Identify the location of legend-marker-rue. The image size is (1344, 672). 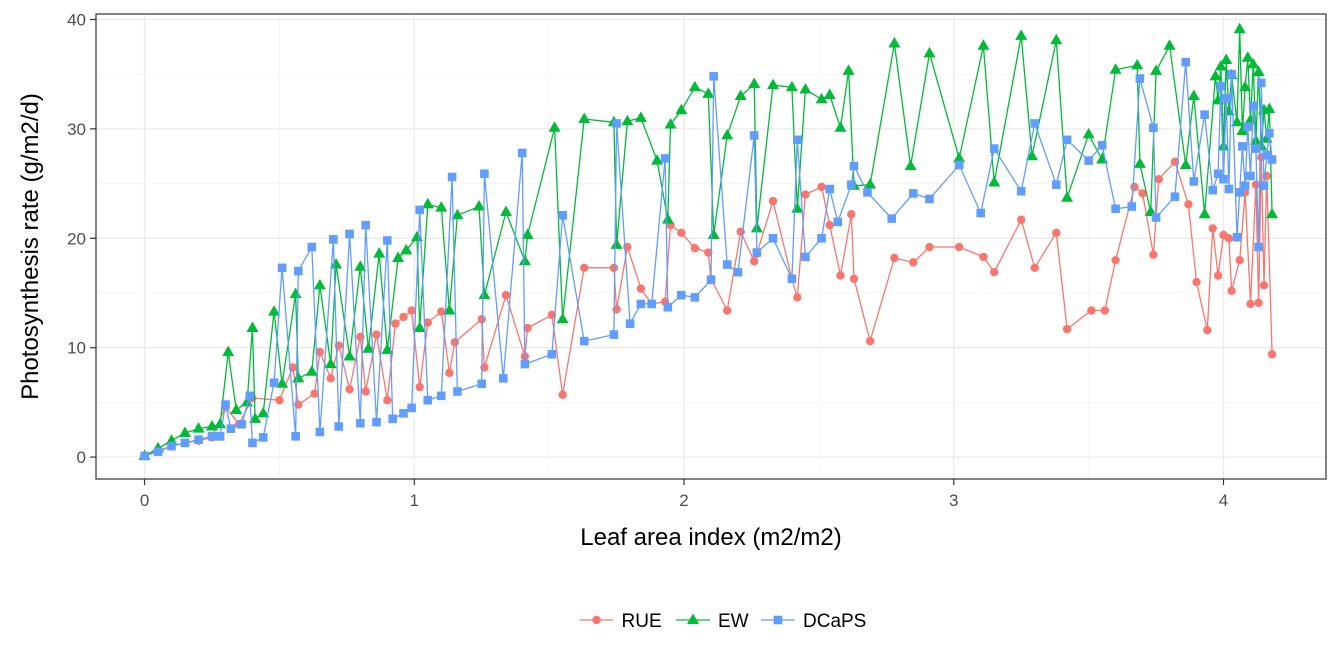
(596, 620).